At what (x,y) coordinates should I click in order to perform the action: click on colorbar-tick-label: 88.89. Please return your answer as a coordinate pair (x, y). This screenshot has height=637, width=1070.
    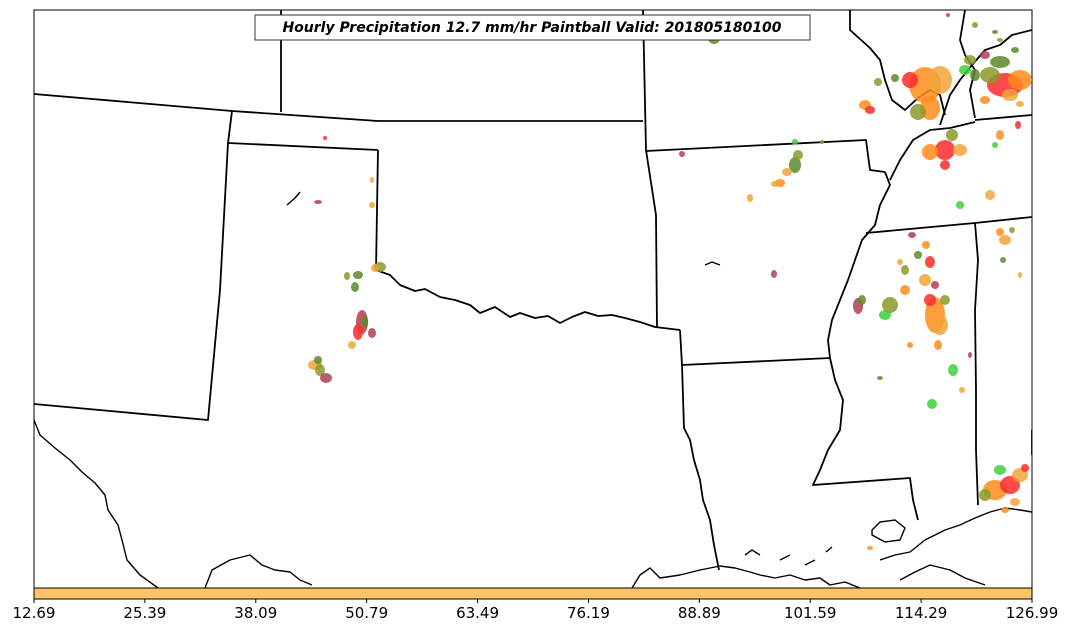
    Looking at the image, I should click on (699, 613).